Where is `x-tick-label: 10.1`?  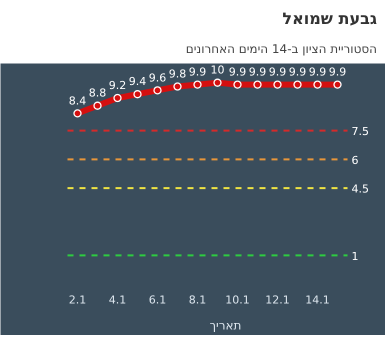
x-tick-label: 10.1 is located at coordinates (237, 299).